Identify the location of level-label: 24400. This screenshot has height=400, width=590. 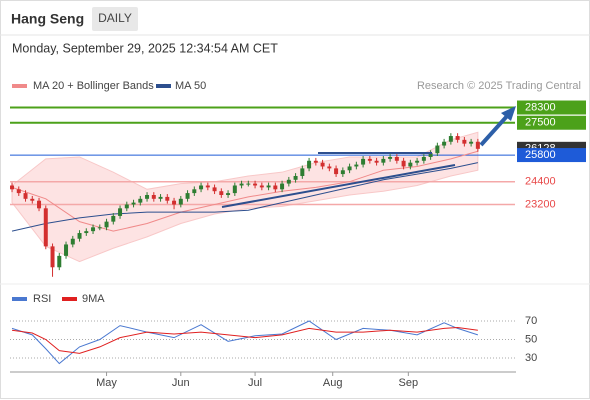
(540, 182).